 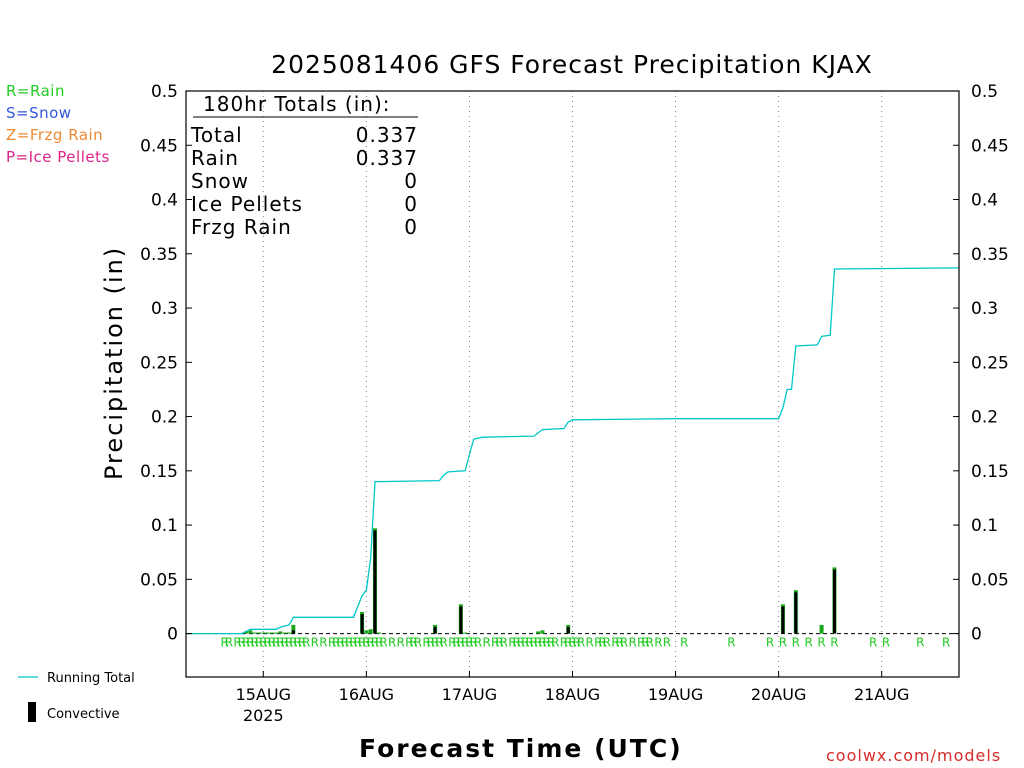 I want to click on x-tick-label: 18AUG, so click(x=572, y=694).